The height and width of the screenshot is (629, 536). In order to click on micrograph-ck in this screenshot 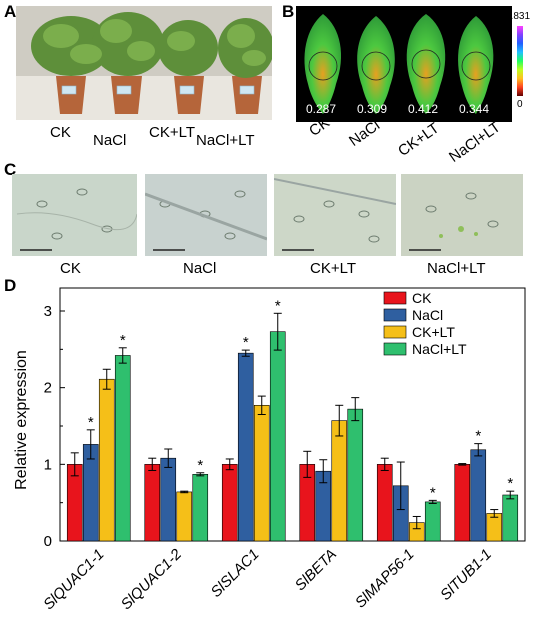, I will do `click(74, 215)`.